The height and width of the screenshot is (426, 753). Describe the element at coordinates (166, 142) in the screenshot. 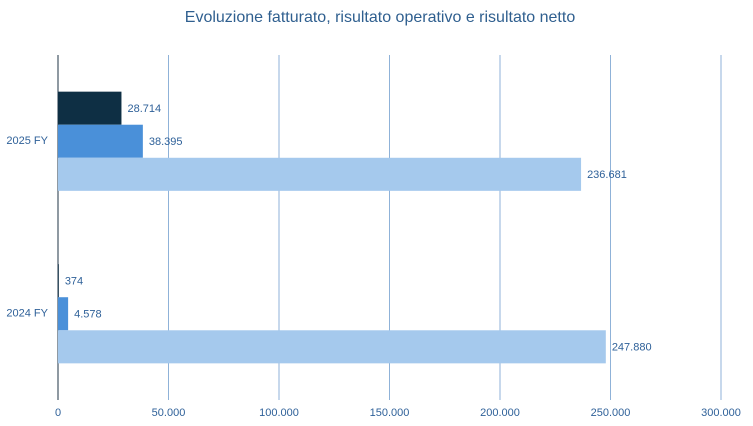

I see `value-label: 38.395` at that location.